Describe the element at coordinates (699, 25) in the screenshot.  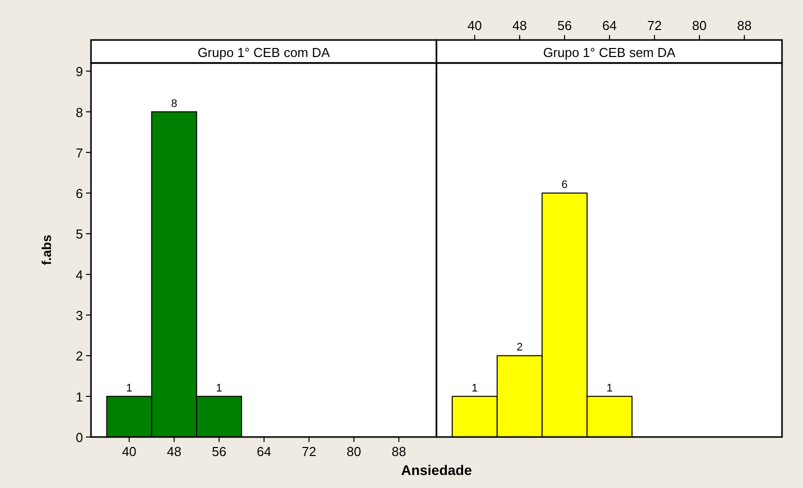
I see `x2-tick-label: 80` at that location.